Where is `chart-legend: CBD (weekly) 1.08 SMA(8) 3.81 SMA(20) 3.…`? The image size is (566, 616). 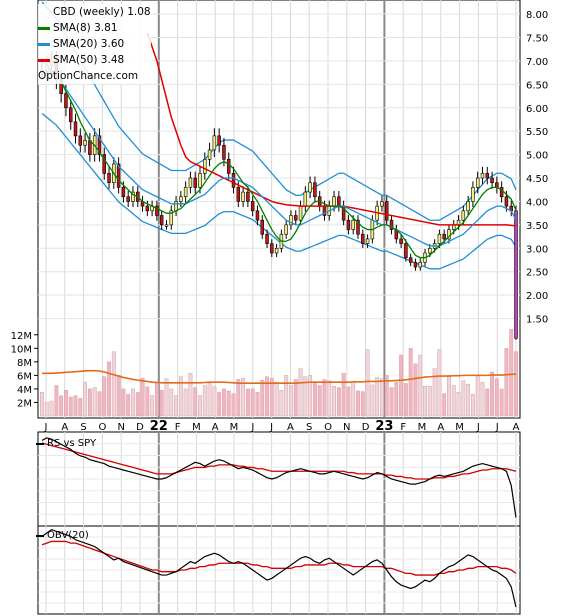 chart-legend: CBD (weekly) 1.08 SMA(8) 3.81 SMA(20) 3.… is located at coordinates (94, 44).